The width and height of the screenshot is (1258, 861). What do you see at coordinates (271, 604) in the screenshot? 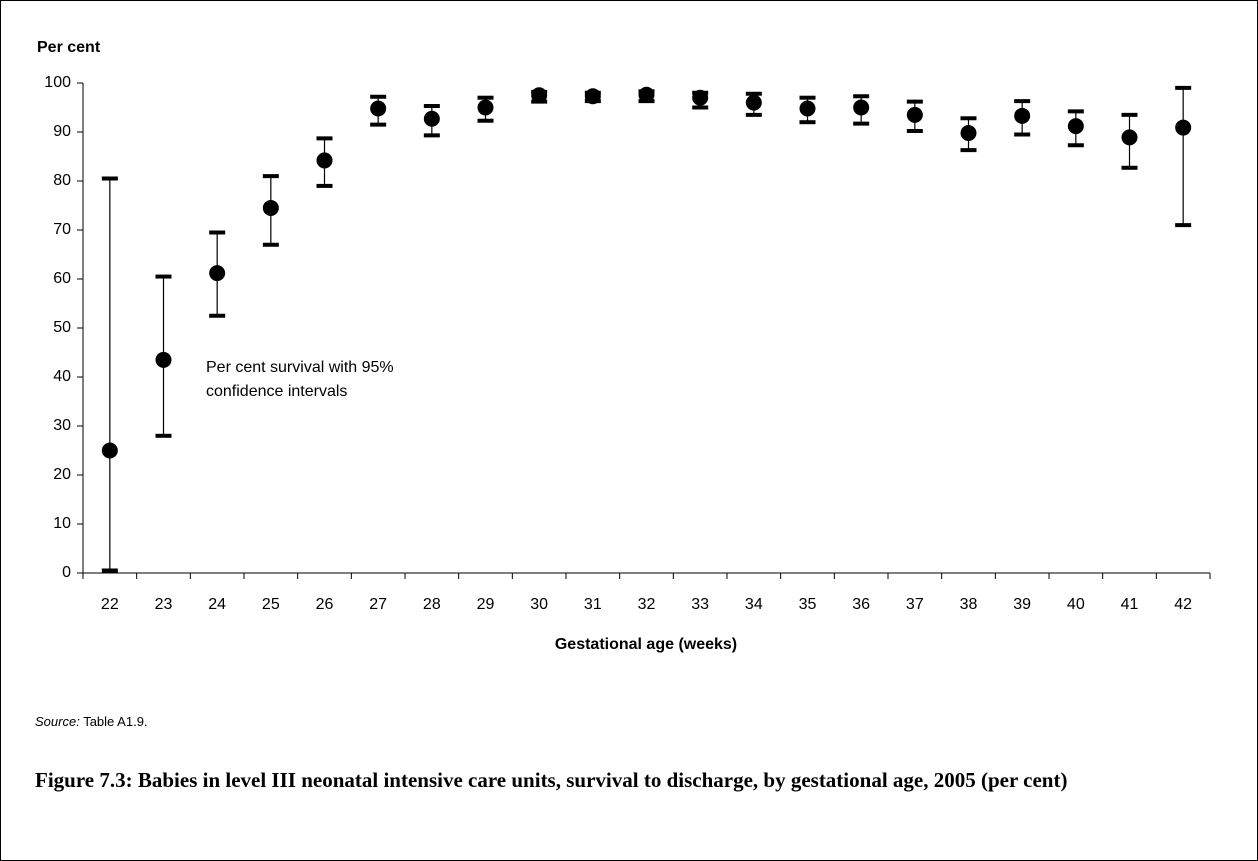
I see `x-tick-label: 25` at bounding box center [271, 604].